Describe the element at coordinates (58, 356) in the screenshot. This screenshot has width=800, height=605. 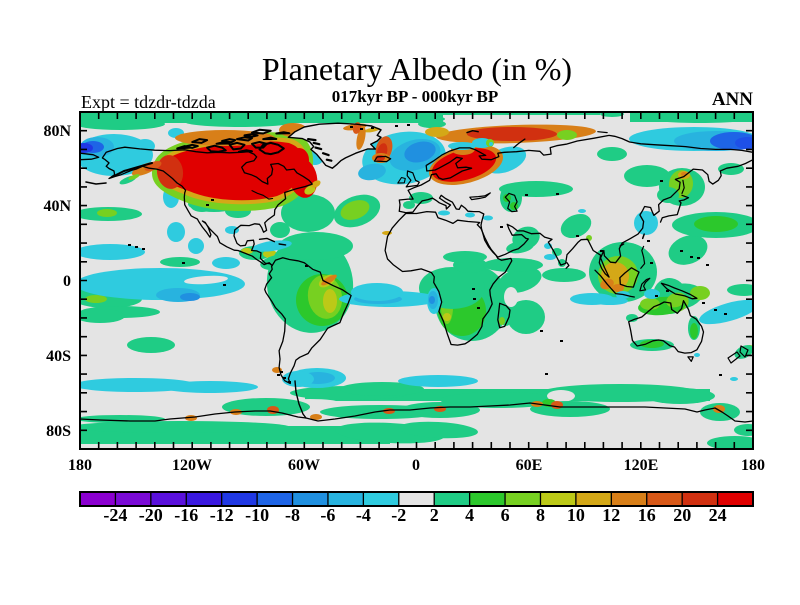
I see `svg-text: 40S` at that location.